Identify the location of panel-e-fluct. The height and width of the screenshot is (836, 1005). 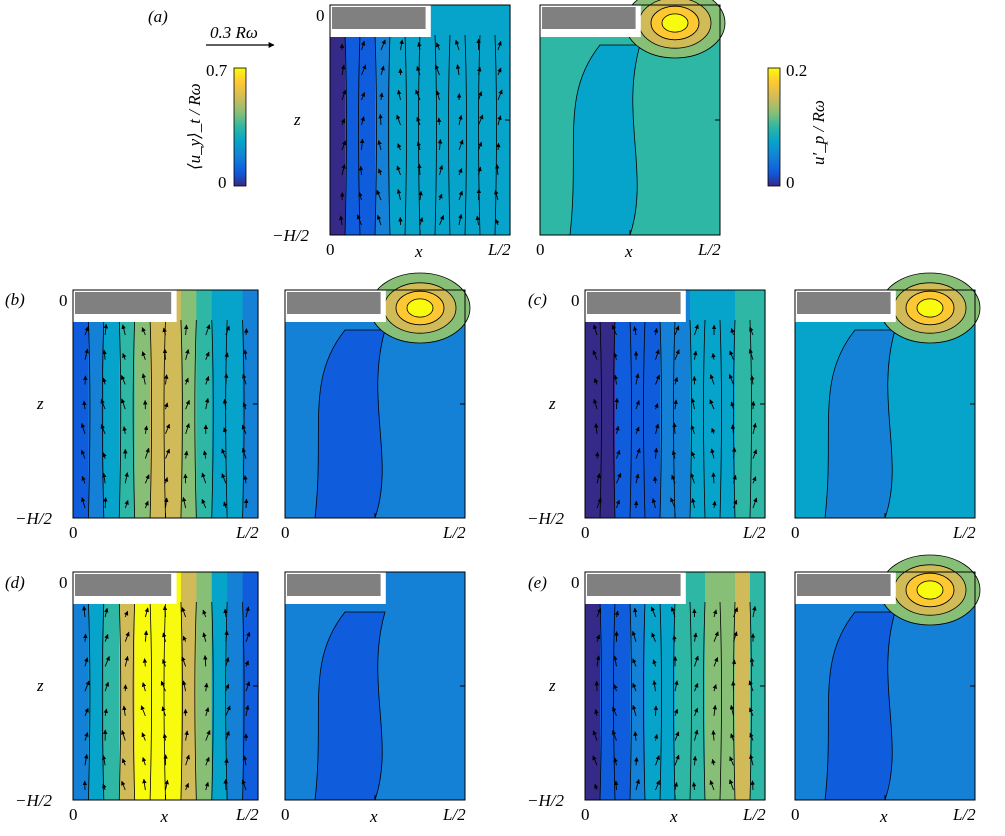
(887, 677).